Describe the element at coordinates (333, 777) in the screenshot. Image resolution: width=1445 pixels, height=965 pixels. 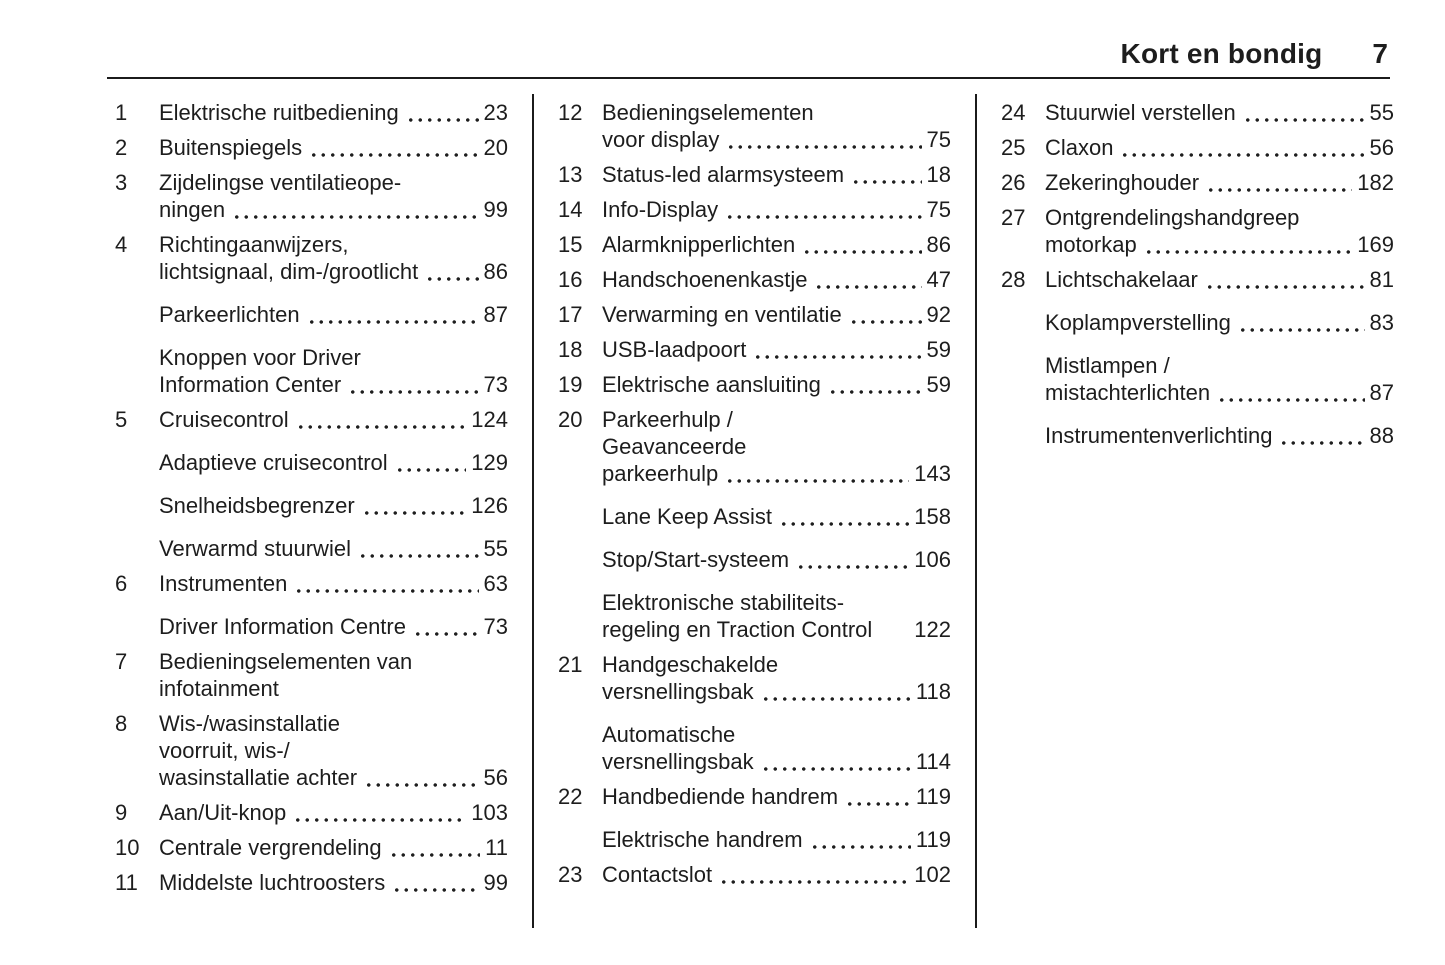
I see `entry-line: wasinstallatie achter 56` at that location.